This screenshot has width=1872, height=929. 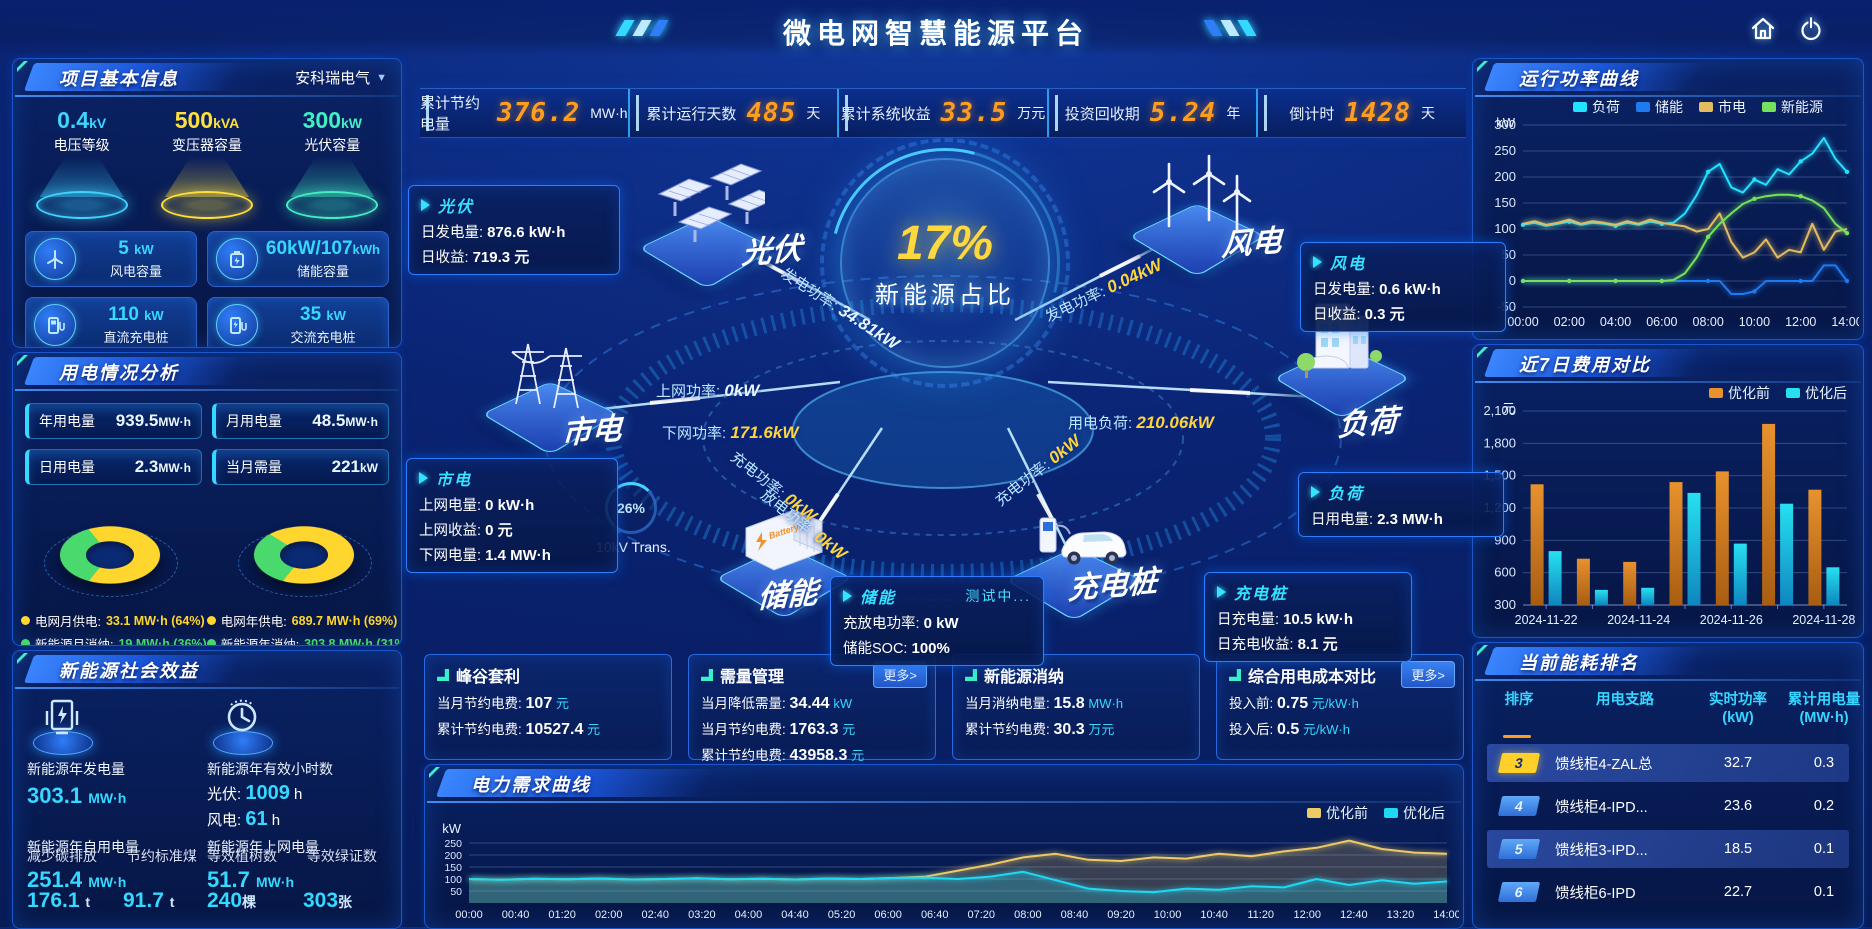 What do you see at coordinates (62, 726) in the screenshot?
I see `energy-pedestal` at bounding box center [62, 726].